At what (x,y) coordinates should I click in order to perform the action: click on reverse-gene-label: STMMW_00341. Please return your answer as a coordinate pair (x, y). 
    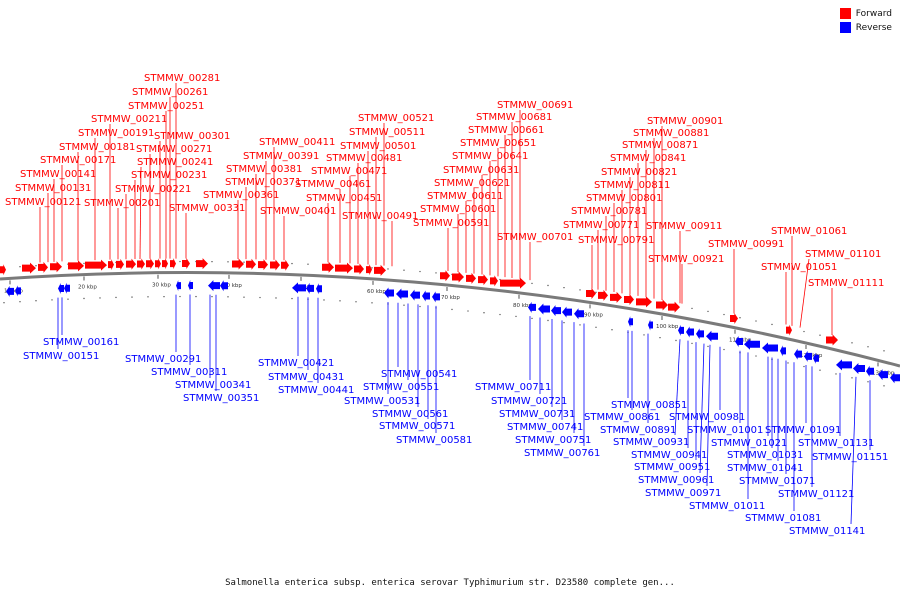
    Looking at the image, I should click on (213, 385).